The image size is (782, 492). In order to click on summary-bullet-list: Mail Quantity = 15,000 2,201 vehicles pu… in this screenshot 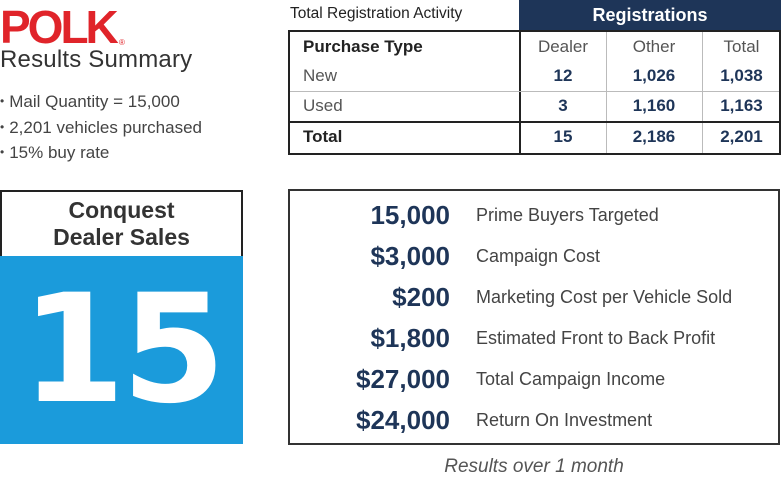, I will do `click(101, 128)`.